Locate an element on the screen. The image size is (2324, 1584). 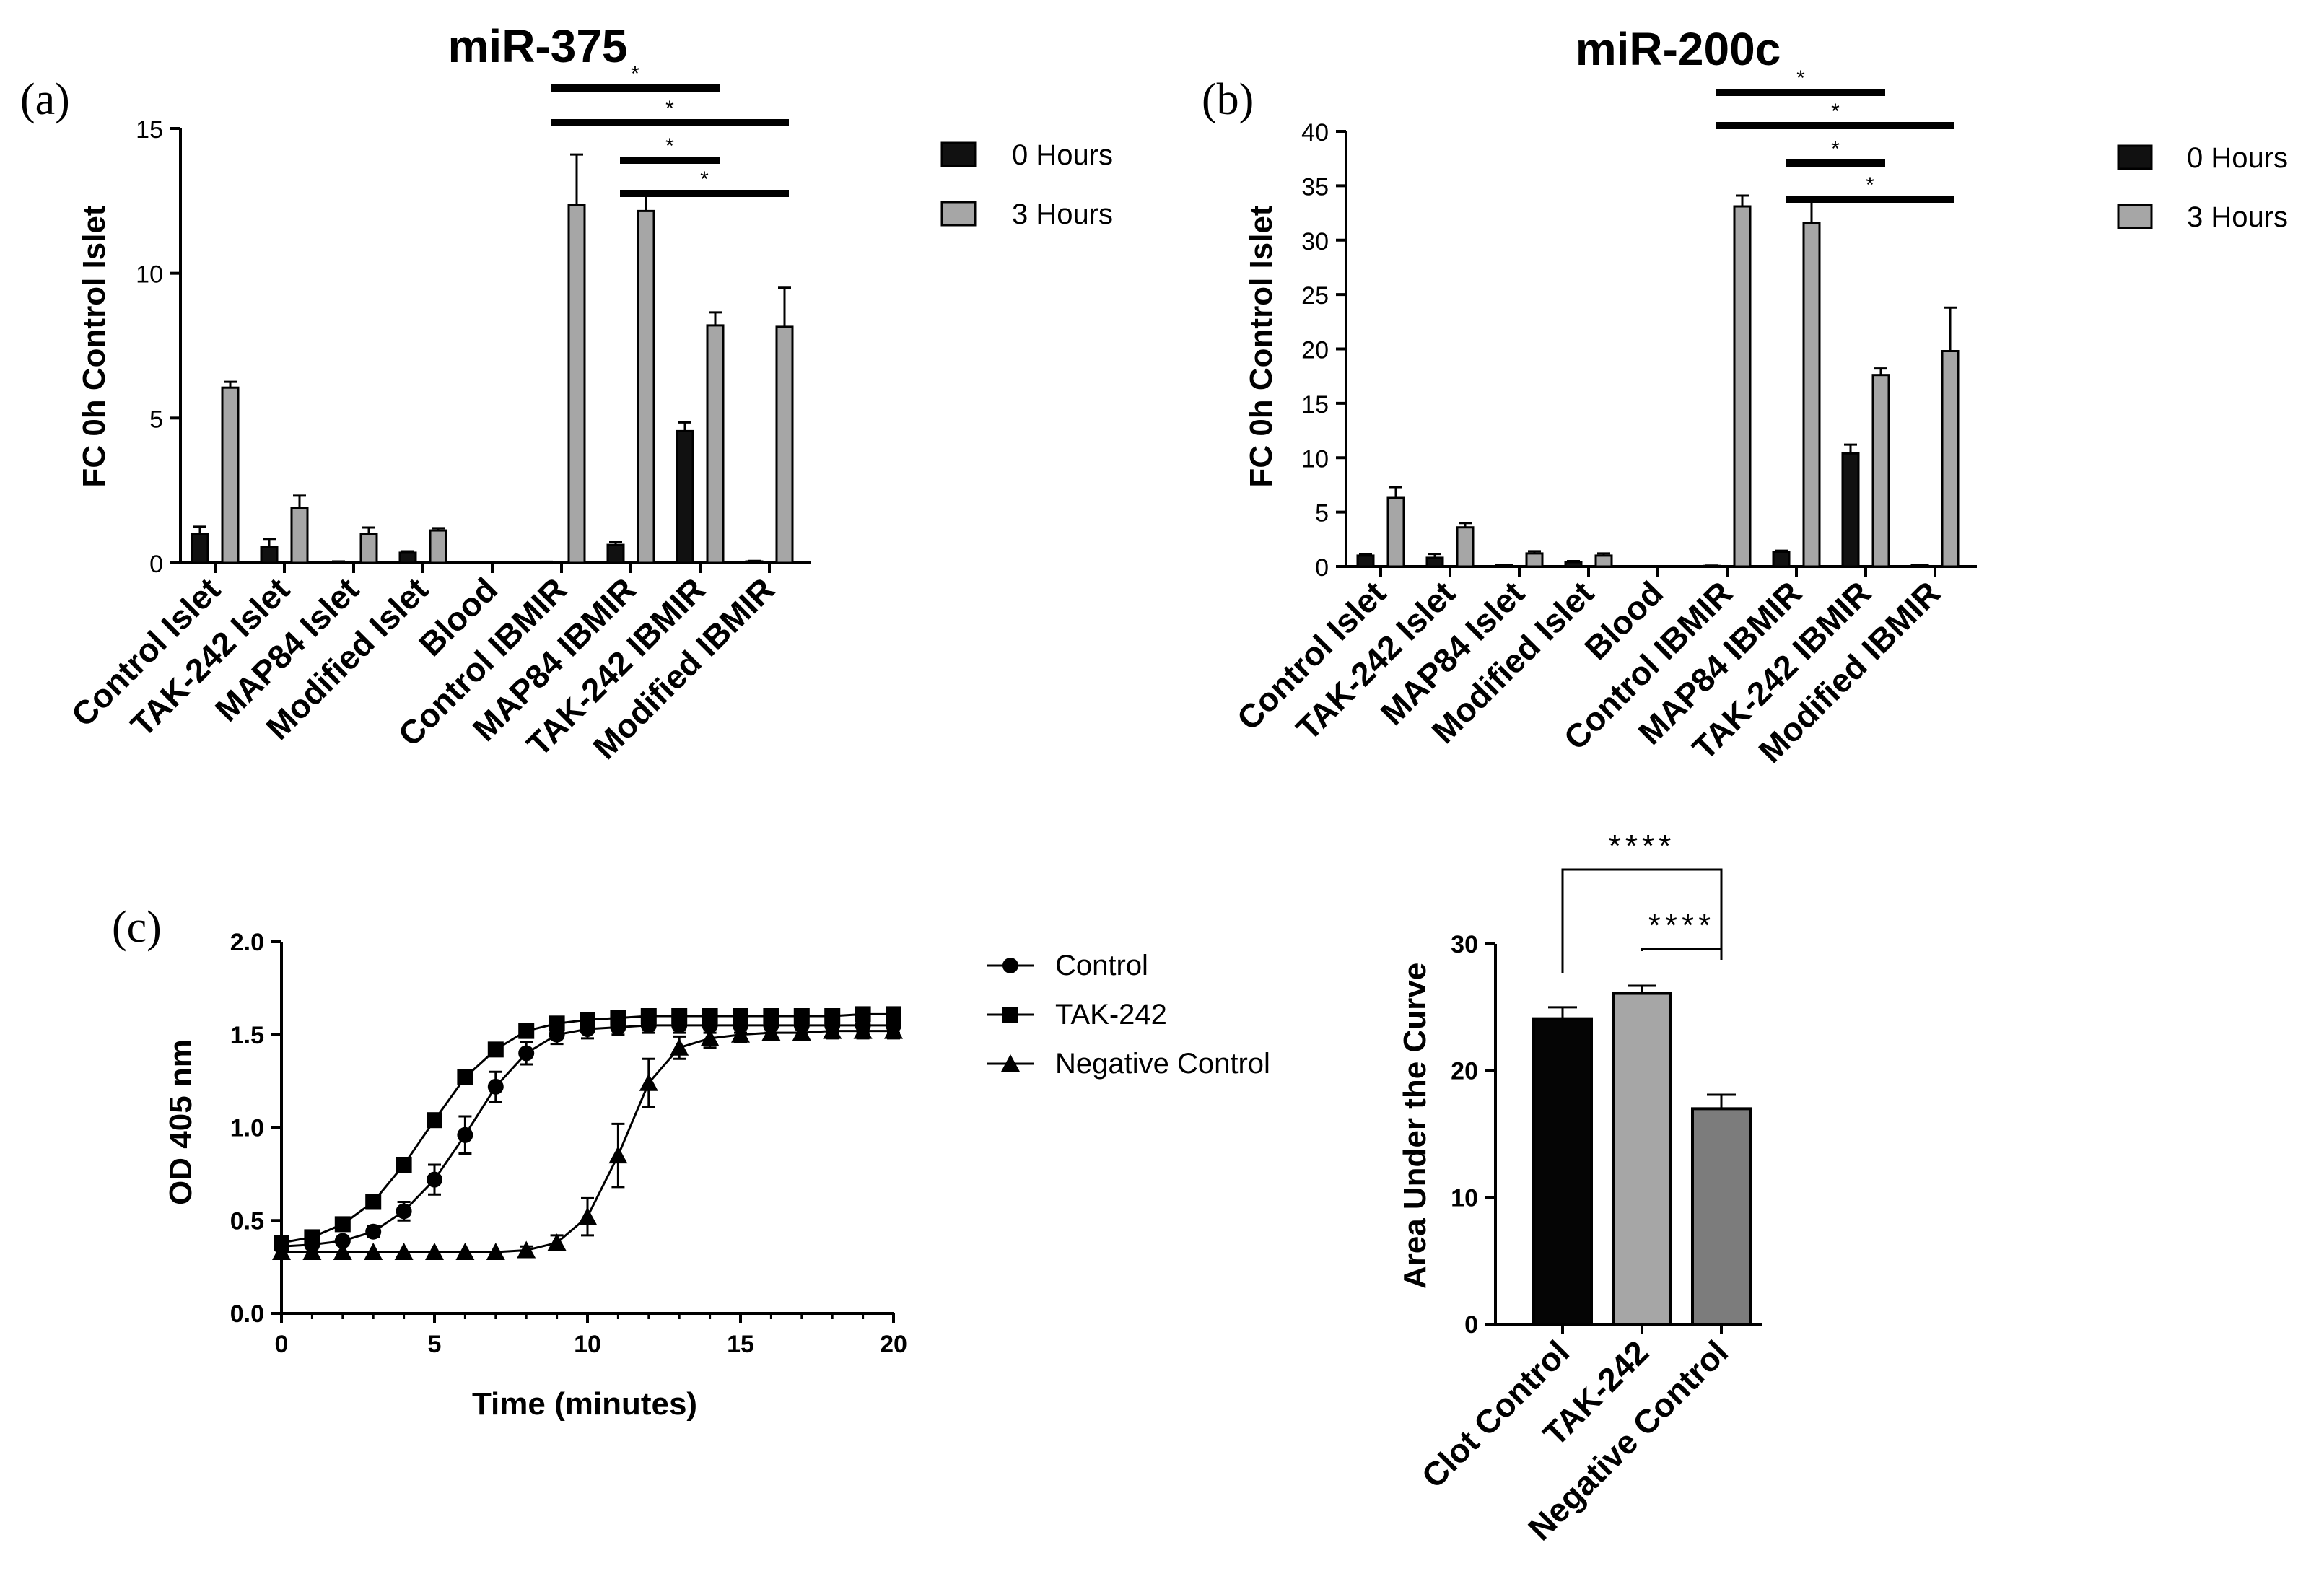
legend-label-control: Control is located at coordinates (1101, 965).